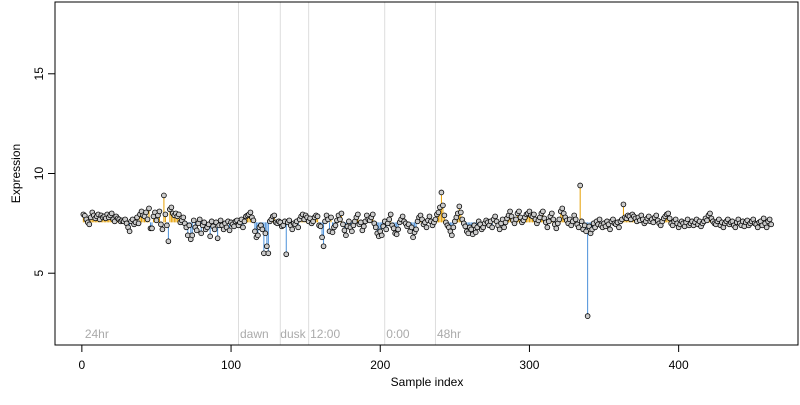  I want to click on phase-labels: 24hr dawn dusk 12:00 0:00 48hr, so click(273, 334).